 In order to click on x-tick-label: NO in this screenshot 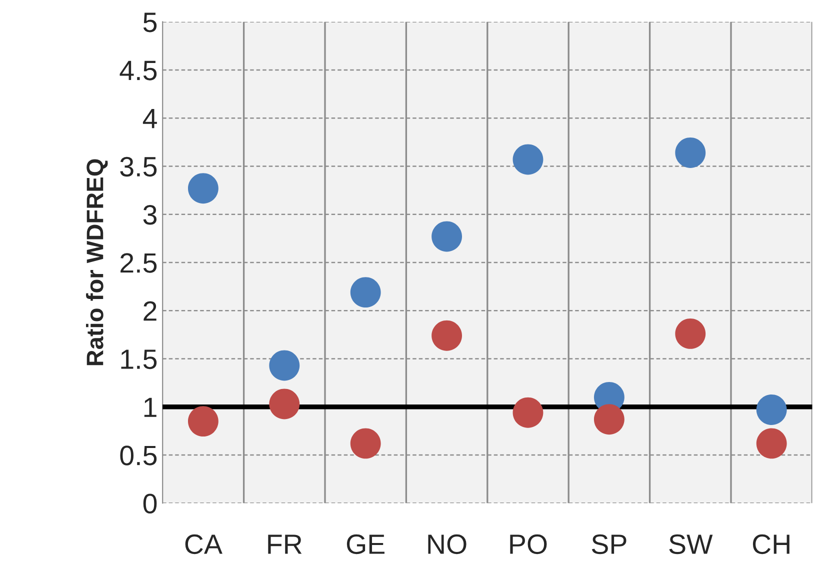, I will do `click(447, 544)`.